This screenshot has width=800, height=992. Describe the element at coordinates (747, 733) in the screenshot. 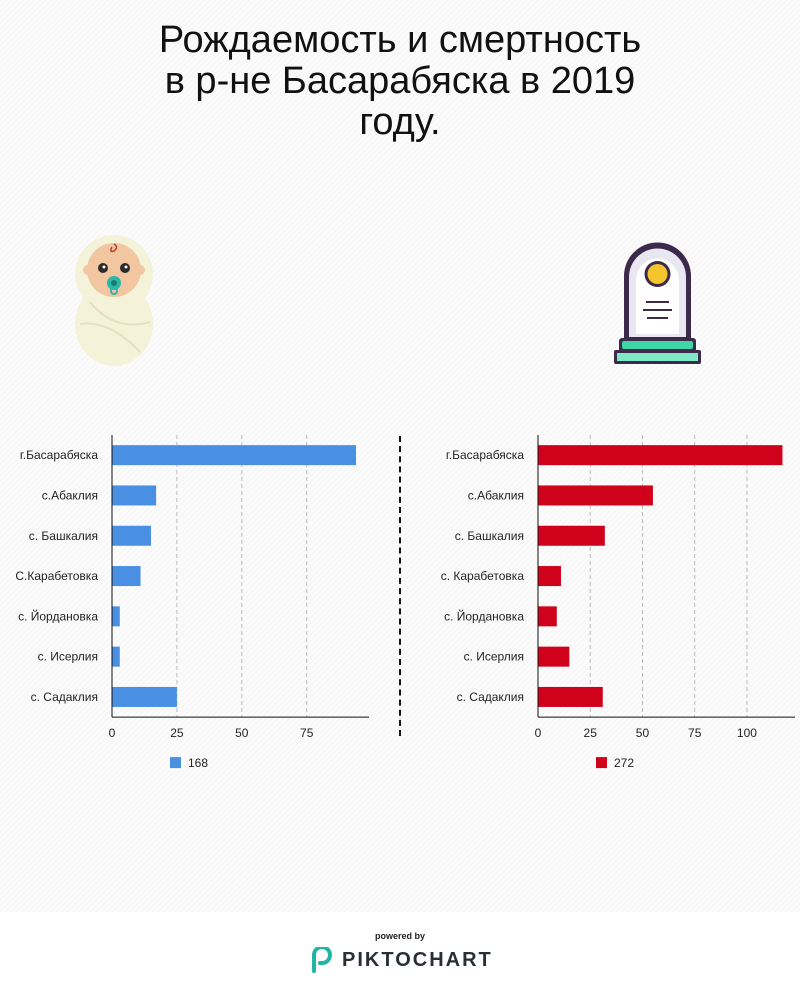

I see `x-tick-label: 100` at that location.